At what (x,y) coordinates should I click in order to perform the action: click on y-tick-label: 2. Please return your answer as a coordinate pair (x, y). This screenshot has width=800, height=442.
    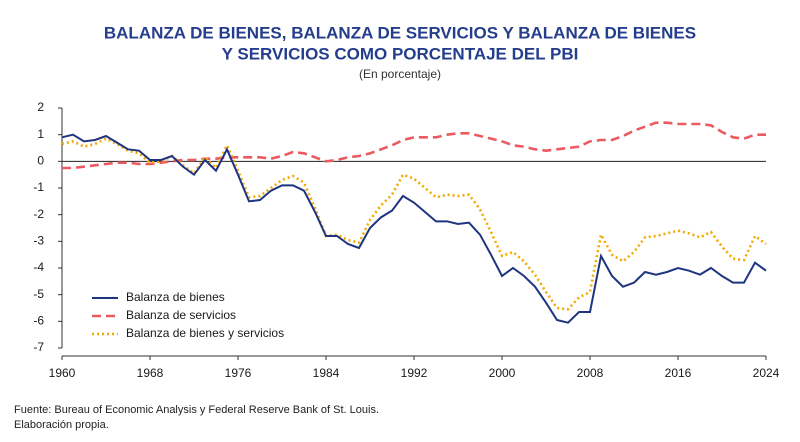
    Looking at the image, I should click on (40, 107).